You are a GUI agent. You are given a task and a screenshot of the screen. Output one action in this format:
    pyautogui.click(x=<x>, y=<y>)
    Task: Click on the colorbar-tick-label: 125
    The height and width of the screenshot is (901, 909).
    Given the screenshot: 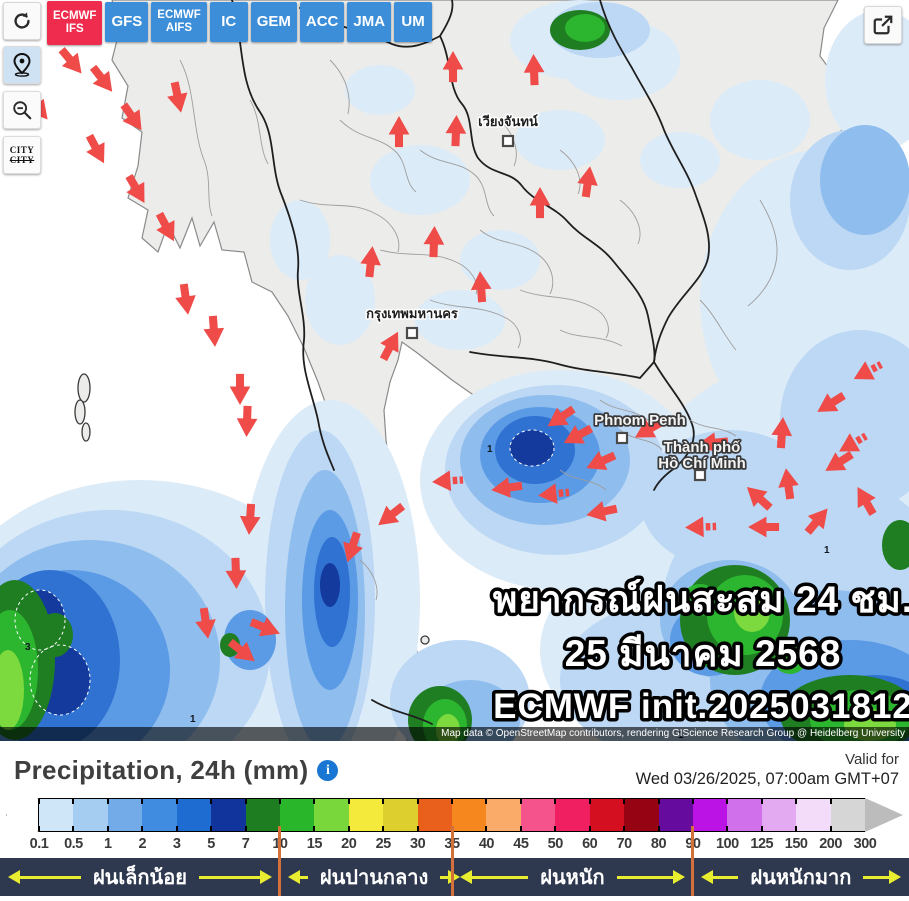 What is the action you would take?
    pyautogui.click(x=762, y=844)
    